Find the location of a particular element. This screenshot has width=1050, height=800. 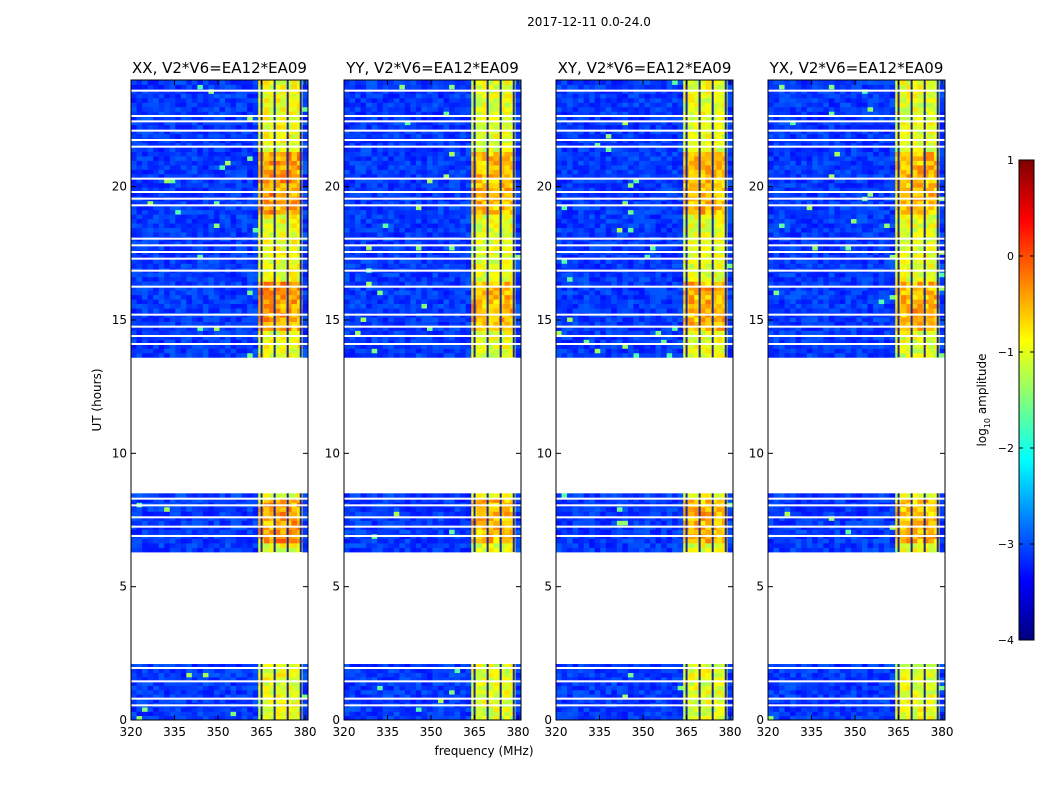

y-tick-label: 0 is located at coordinates (123, 720).